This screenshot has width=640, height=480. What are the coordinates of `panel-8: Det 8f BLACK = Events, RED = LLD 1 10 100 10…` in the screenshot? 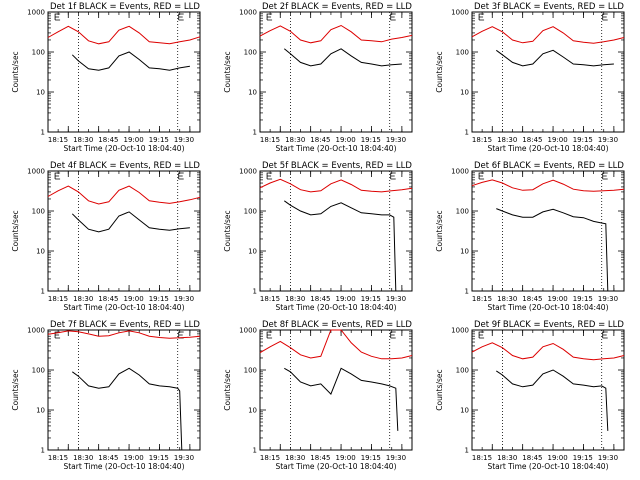 It's located at (318, 395).